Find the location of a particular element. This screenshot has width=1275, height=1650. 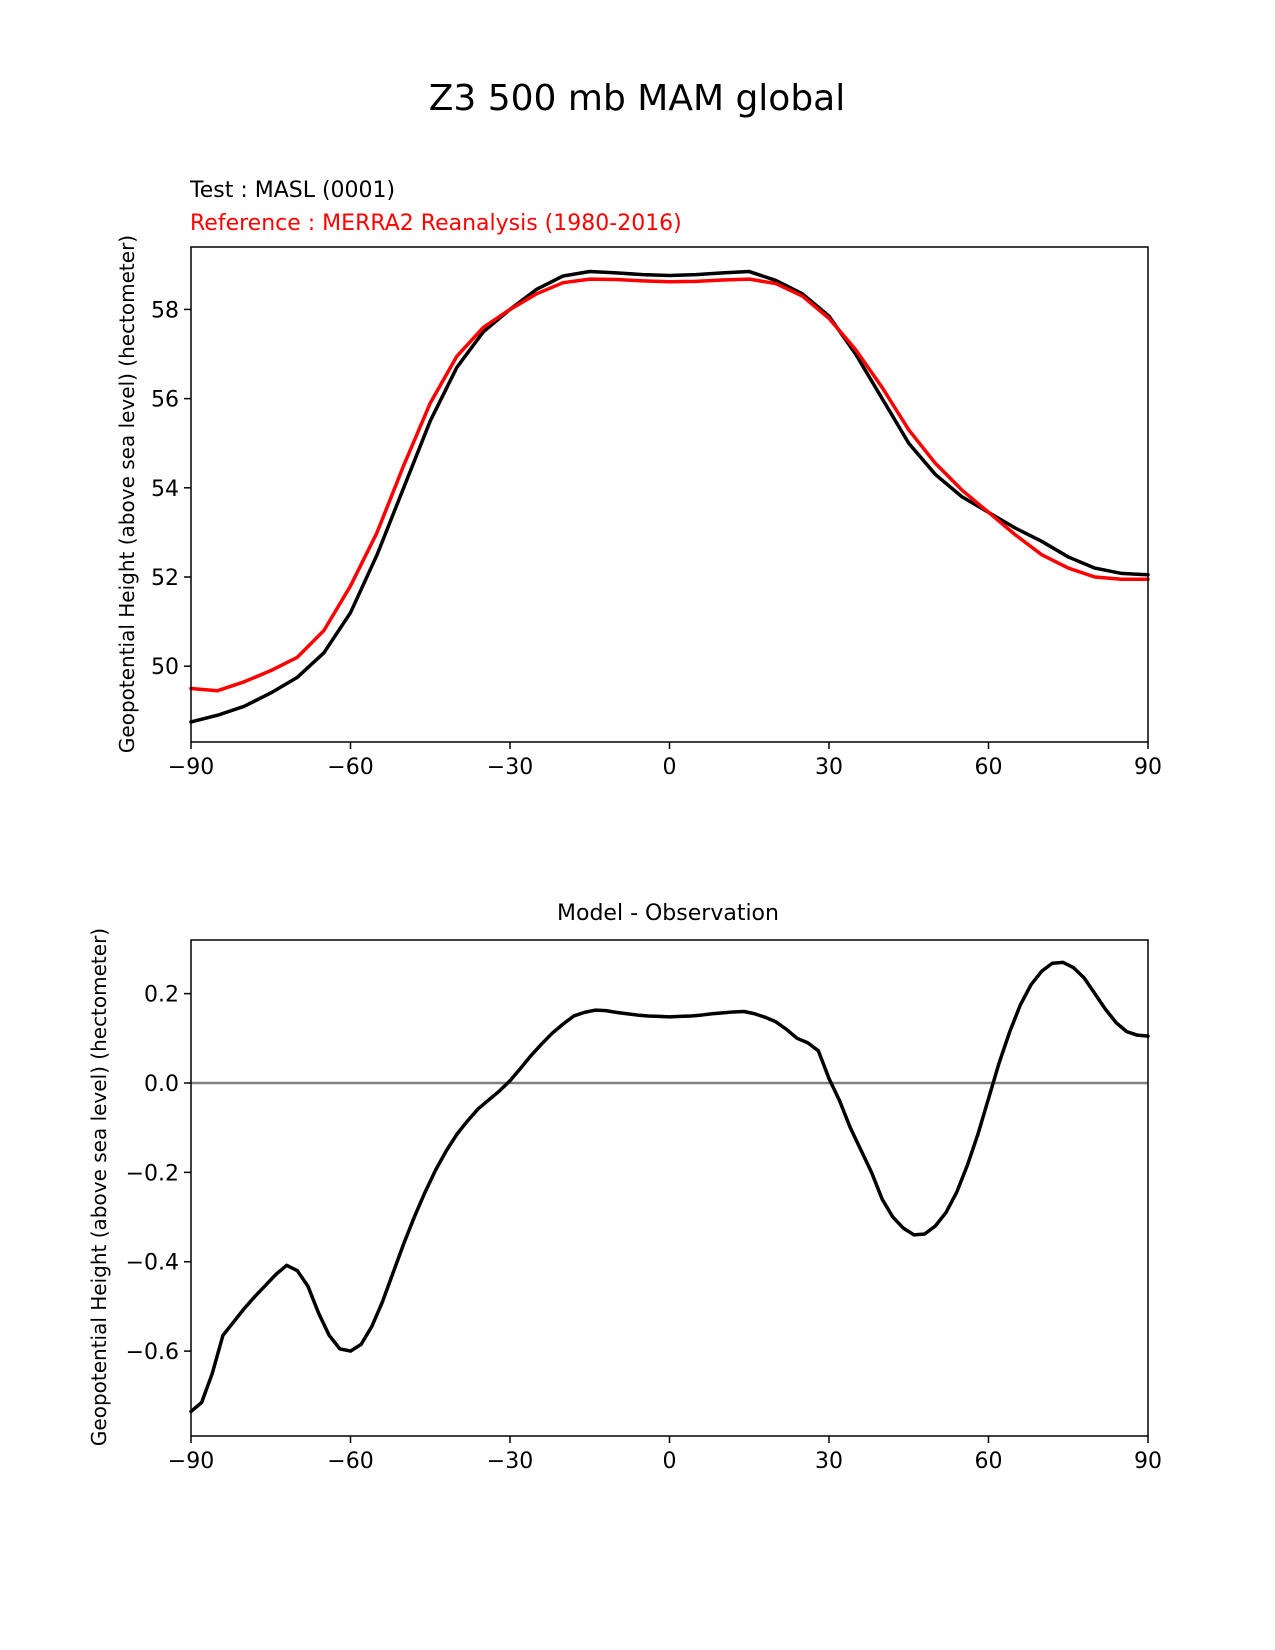

y-tick-label: 58 is located at coordinates (165, 310).